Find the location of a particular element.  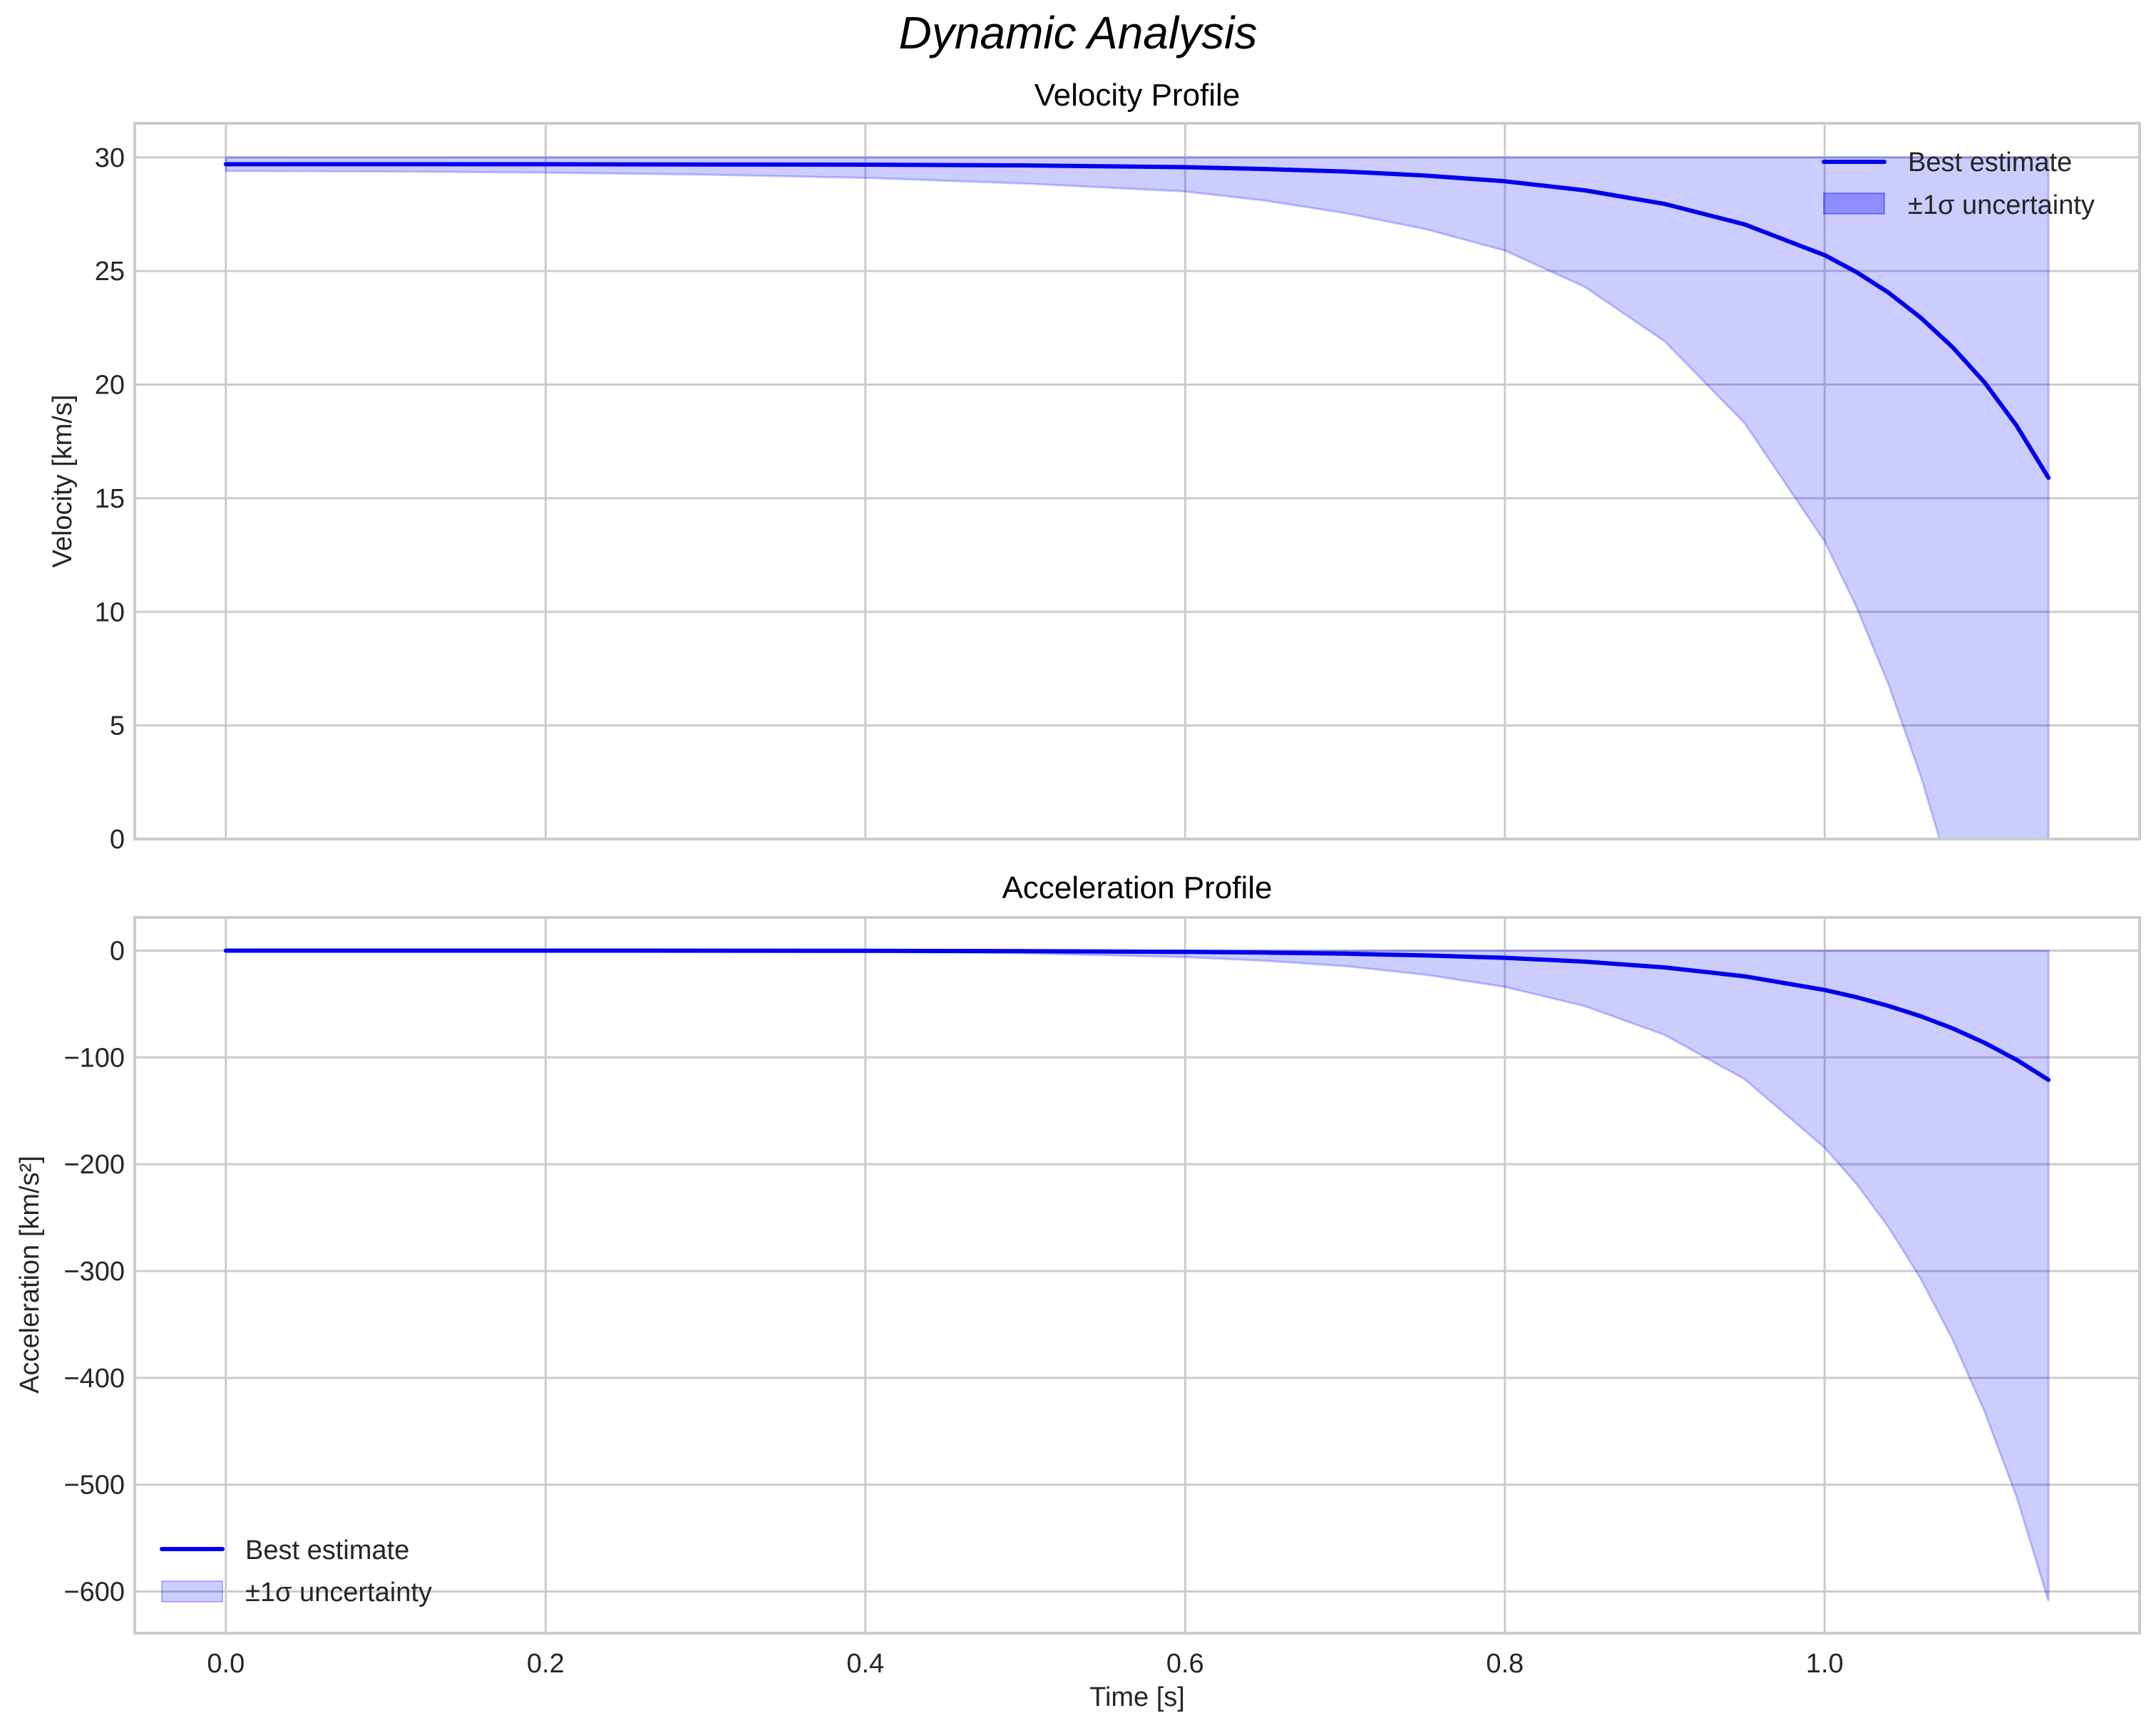

ytick-label: −600 is located at coordinates (94, 1593).